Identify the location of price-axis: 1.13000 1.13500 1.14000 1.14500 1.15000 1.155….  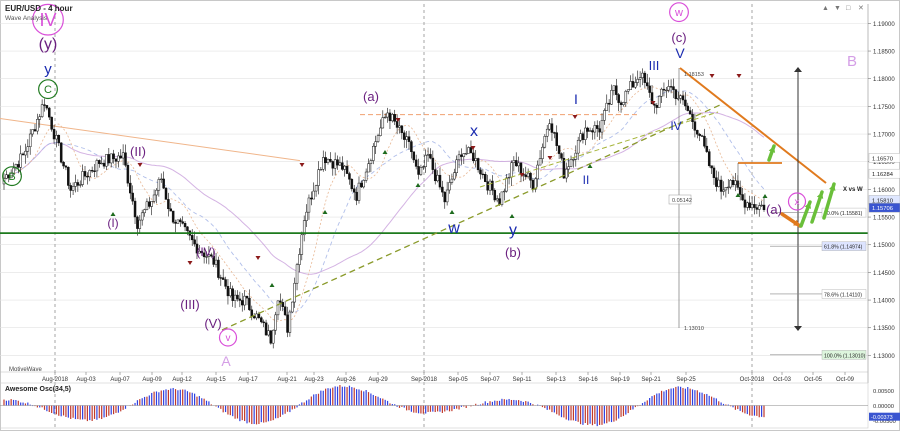
(883, 193).